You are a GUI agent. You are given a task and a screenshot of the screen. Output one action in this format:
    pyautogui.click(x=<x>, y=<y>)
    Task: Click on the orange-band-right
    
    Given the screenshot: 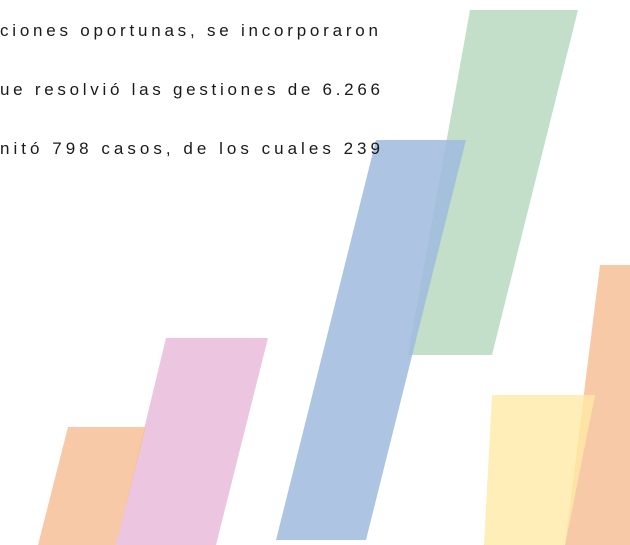 What is the action you would take?
    pyautogui.click(x=597, y=405)
    